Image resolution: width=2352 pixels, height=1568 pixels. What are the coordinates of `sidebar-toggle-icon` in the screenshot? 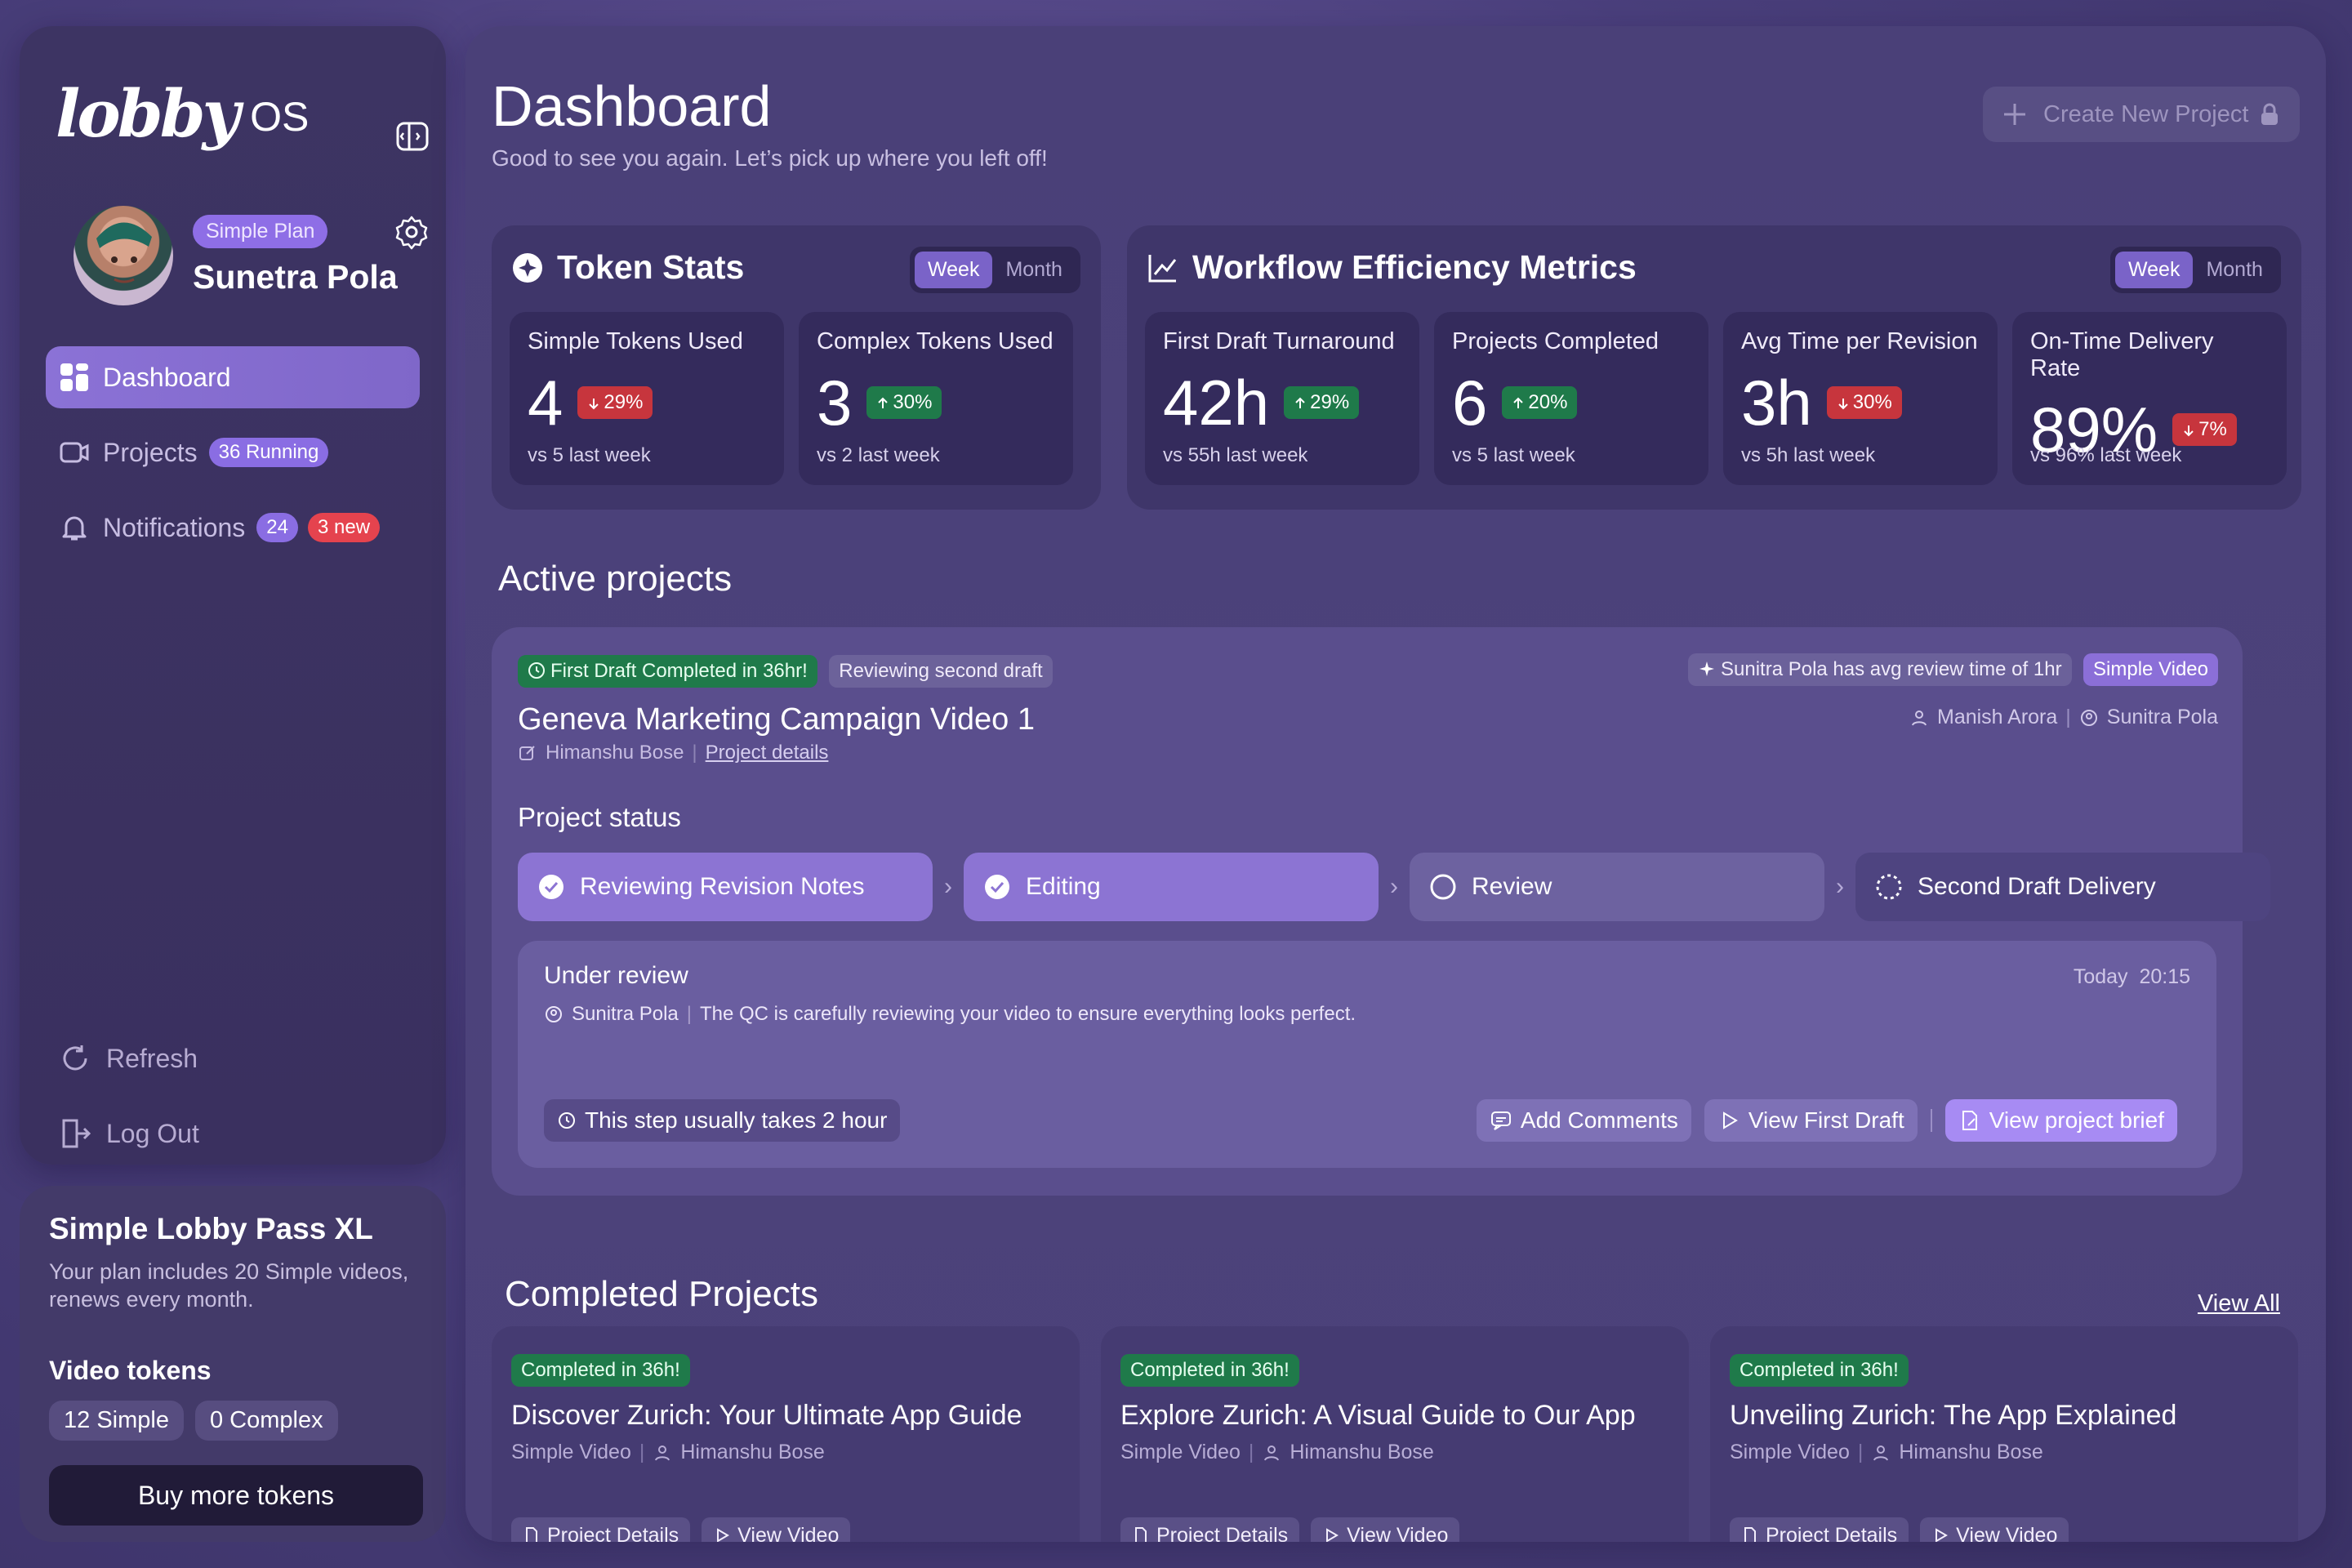 It's located at (412, 136).